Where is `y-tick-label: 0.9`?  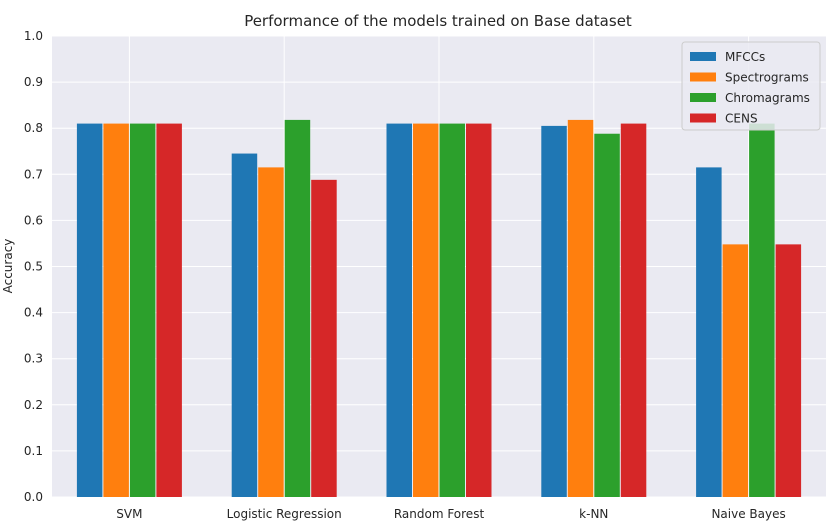 y-tick-label: 0.9 is located at coordinates (33, 82).